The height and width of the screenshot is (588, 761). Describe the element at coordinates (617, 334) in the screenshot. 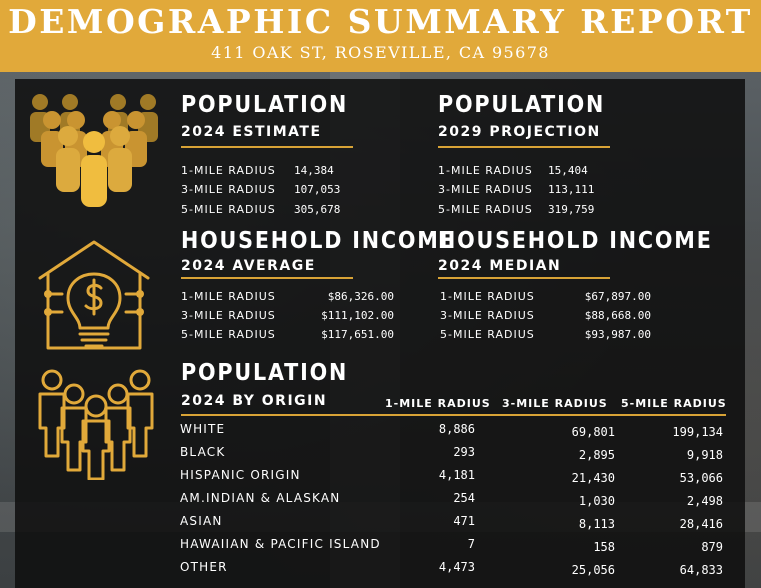

I see `income-median-value-5: $93,987.00` at that location.